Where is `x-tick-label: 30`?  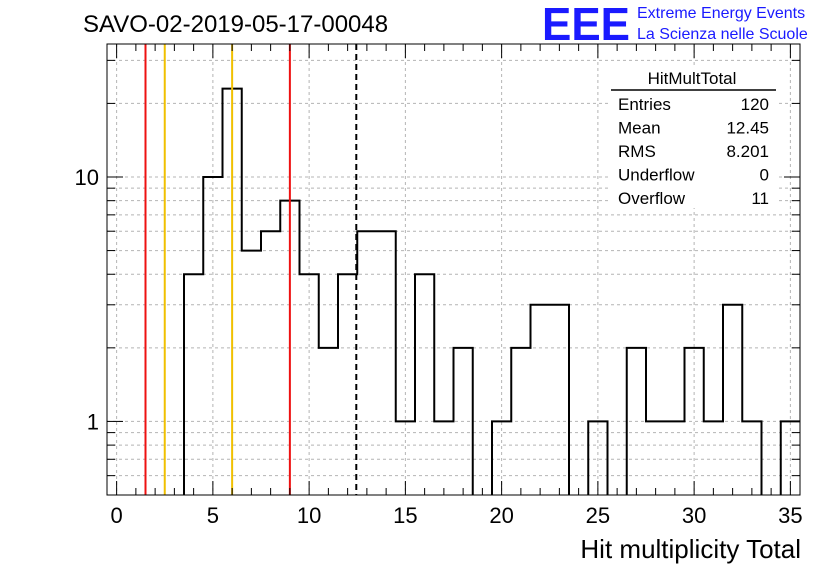
x-tick-label: 30 is located at coordinates (694, 515).